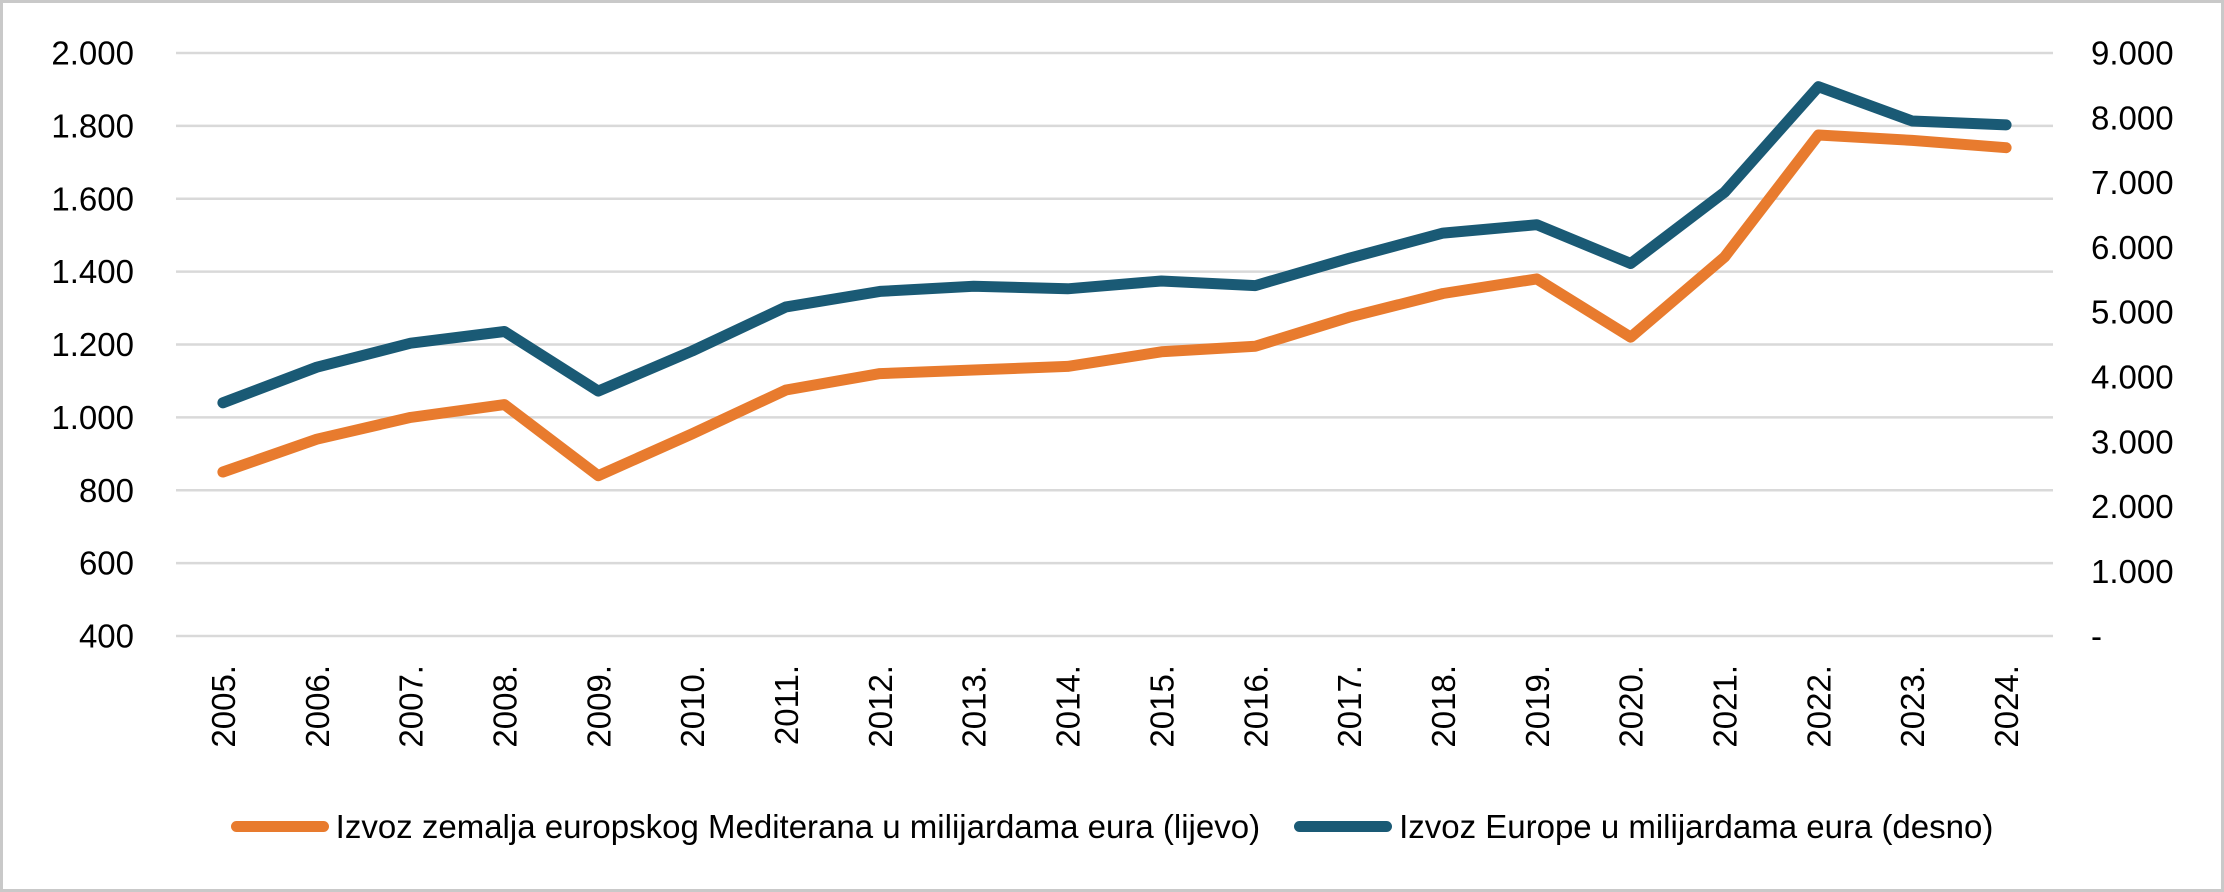  Describe the element at coordinates (2132, 571) in the screenshot. I see `y-axis-right-tick-label: 1.000` at that location.